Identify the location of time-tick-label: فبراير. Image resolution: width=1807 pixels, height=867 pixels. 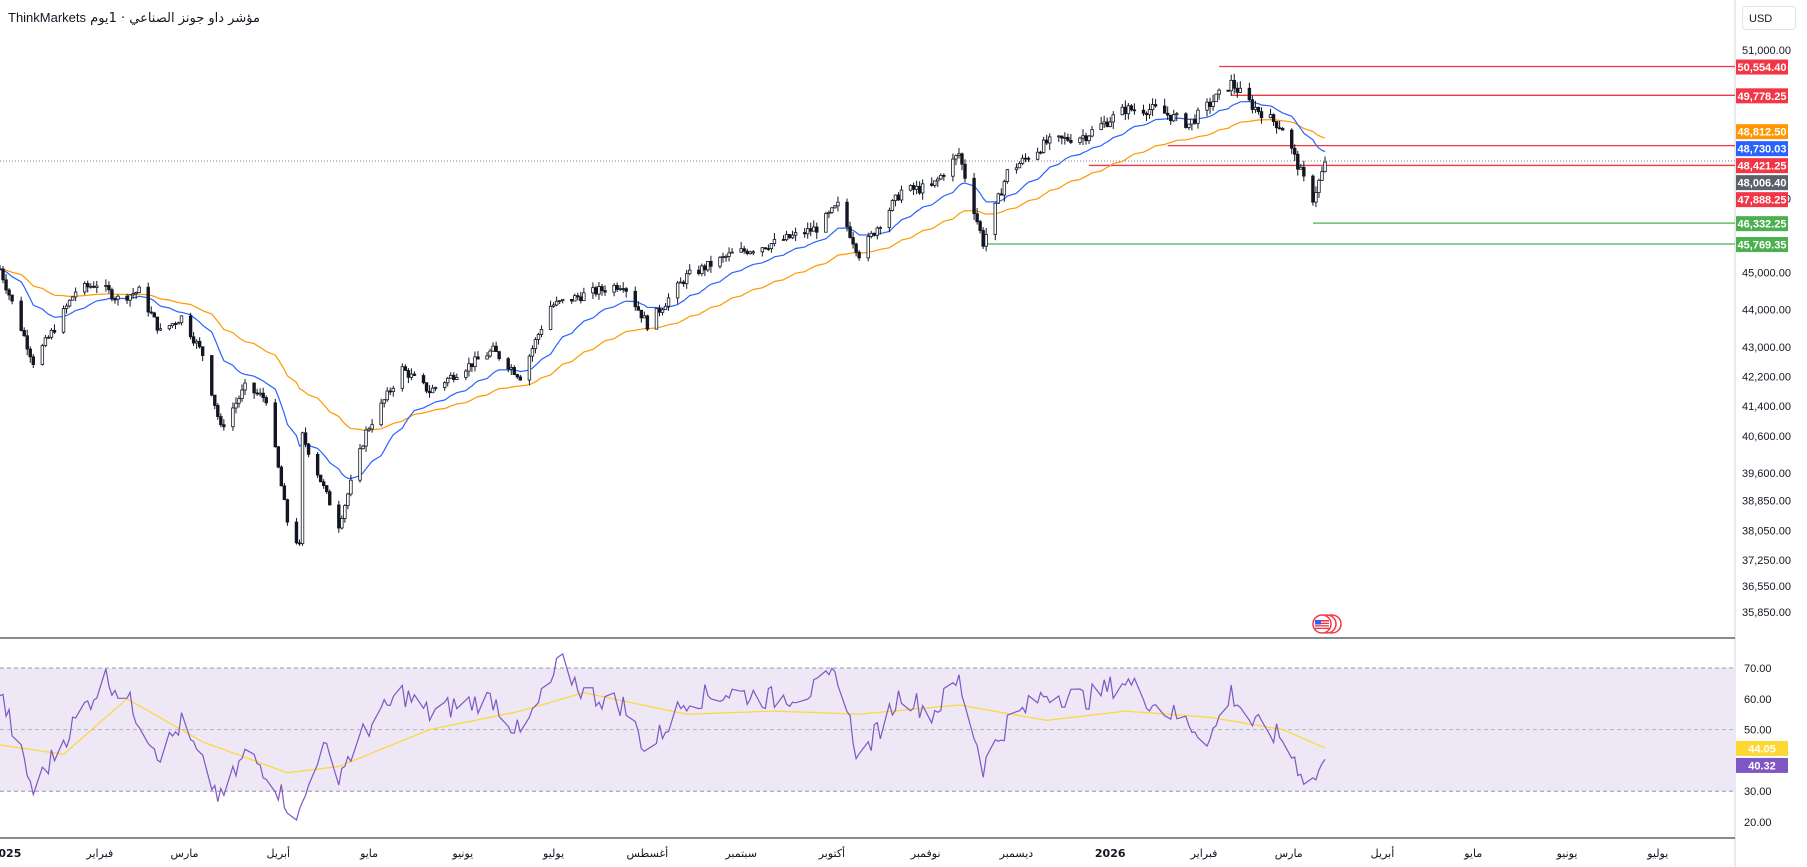
(99, 853).